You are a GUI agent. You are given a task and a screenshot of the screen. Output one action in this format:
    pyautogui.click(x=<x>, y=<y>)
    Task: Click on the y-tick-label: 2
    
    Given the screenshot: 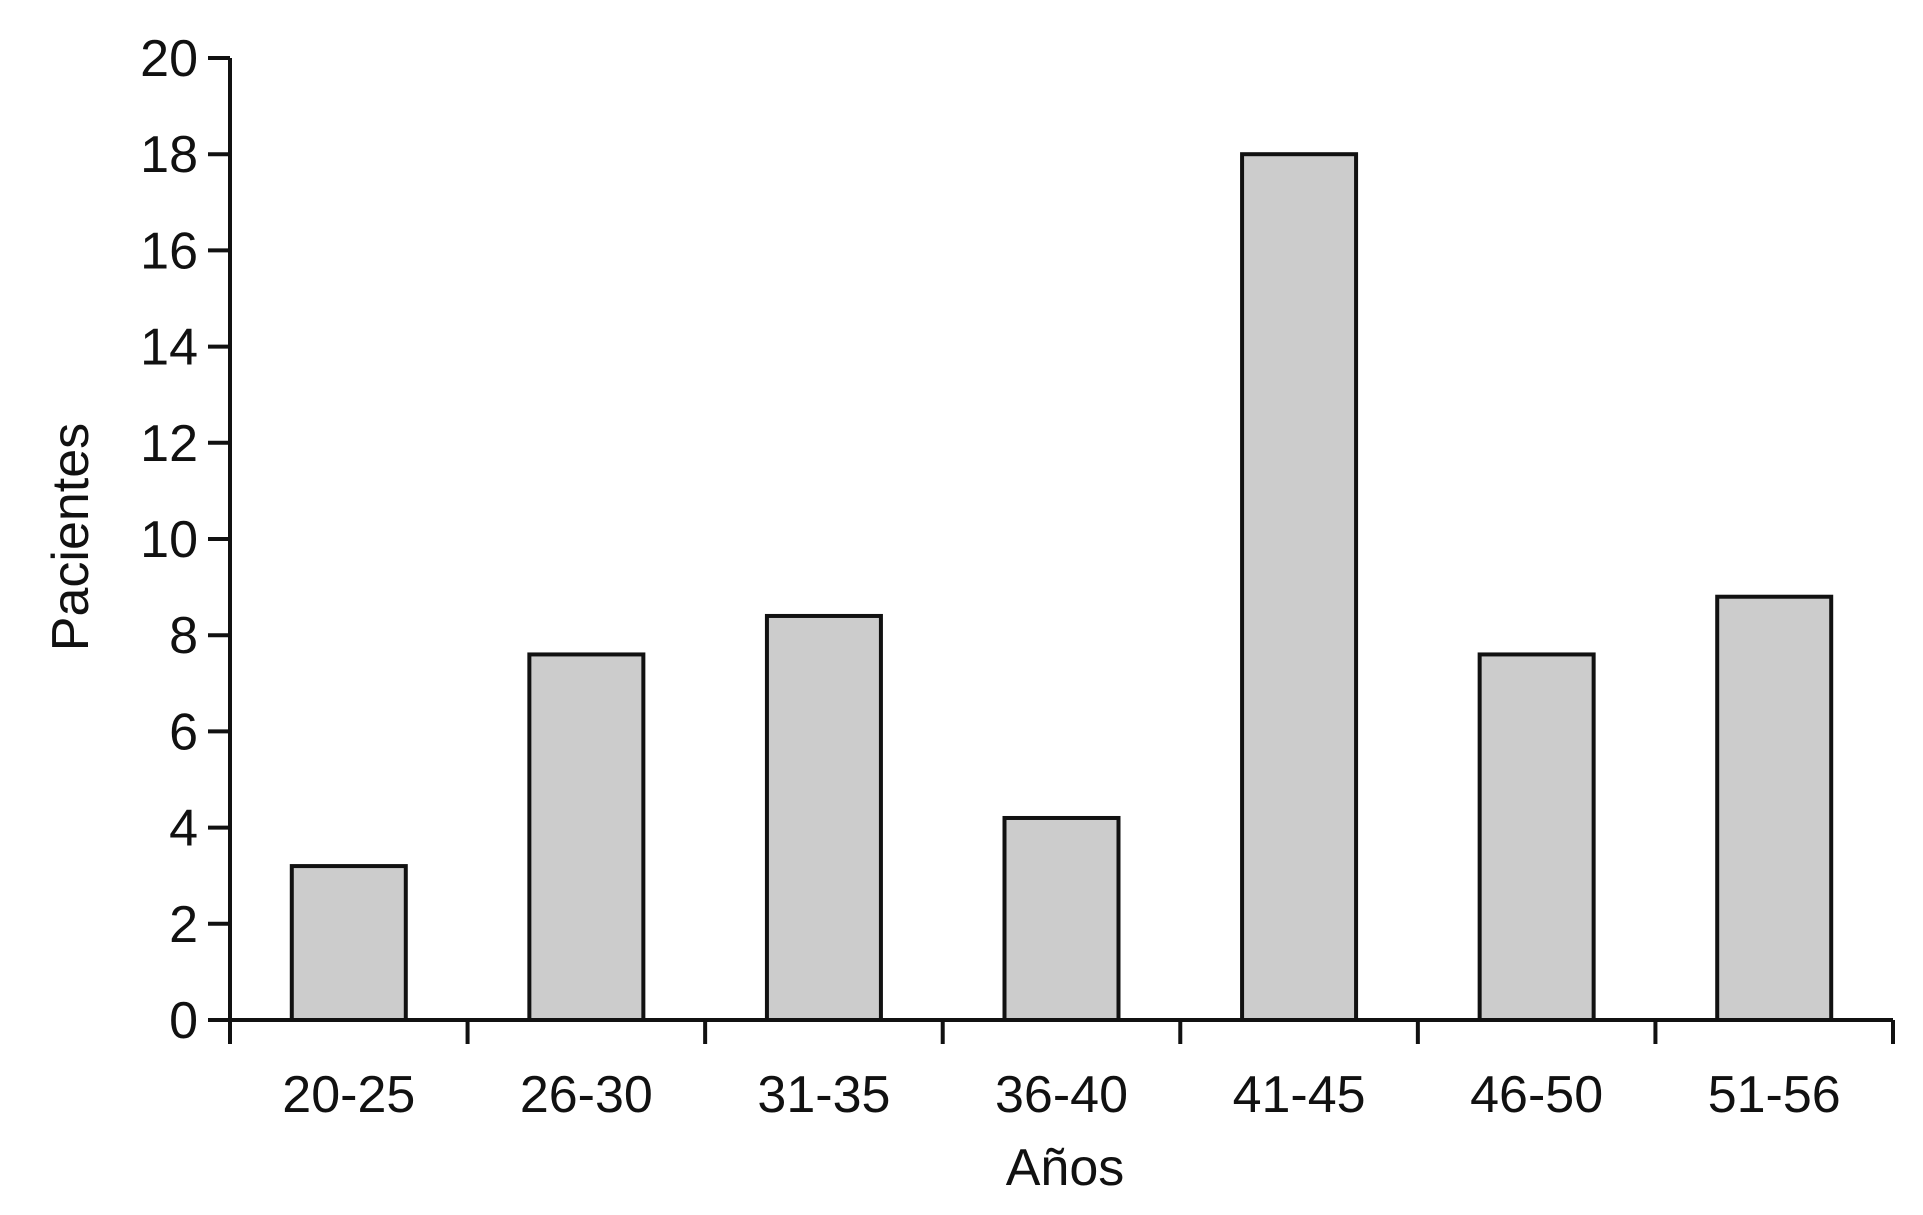 What is the action you would take?
    pyautogui.click(x=183, y=925)
    